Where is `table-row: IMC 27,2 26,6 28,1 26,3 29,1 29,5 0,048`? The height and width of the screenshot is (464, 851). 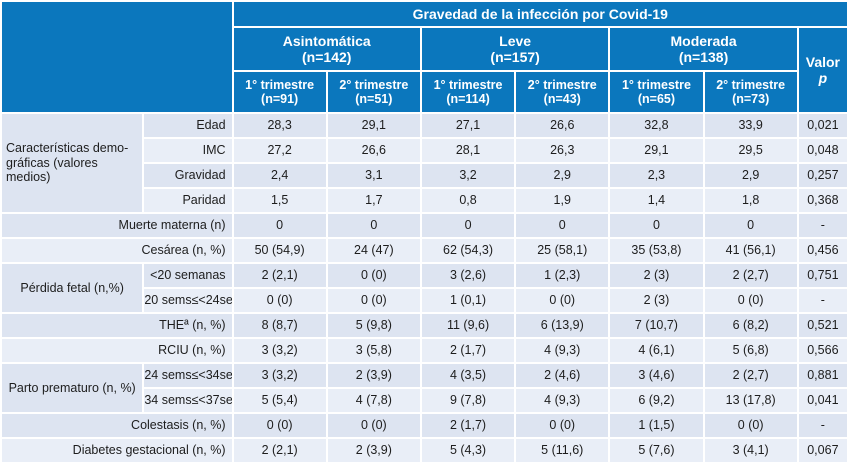
table-row: IMC 27,2 26,6 28,1 26,3 29,1 29,5 0,048 is located at coordinates (424, 150).